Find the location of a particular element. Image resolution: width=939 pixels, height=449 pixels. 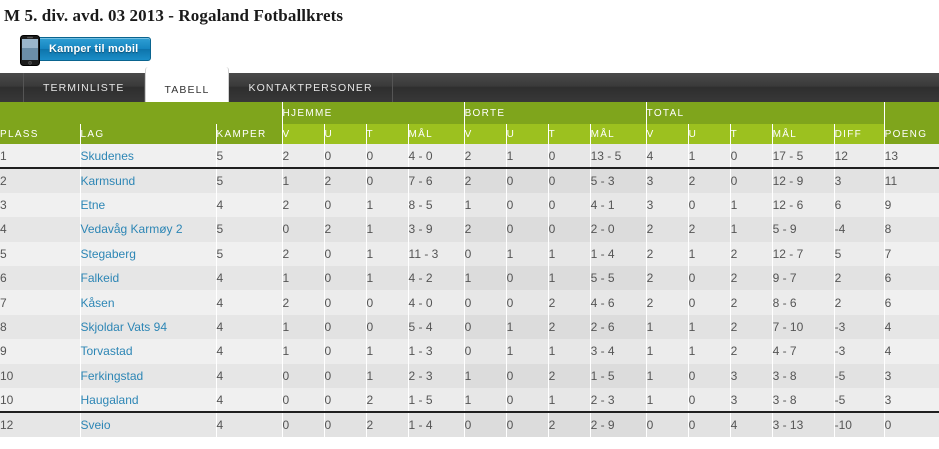

col-header-total-t: T is located at coordinates (751, 134).